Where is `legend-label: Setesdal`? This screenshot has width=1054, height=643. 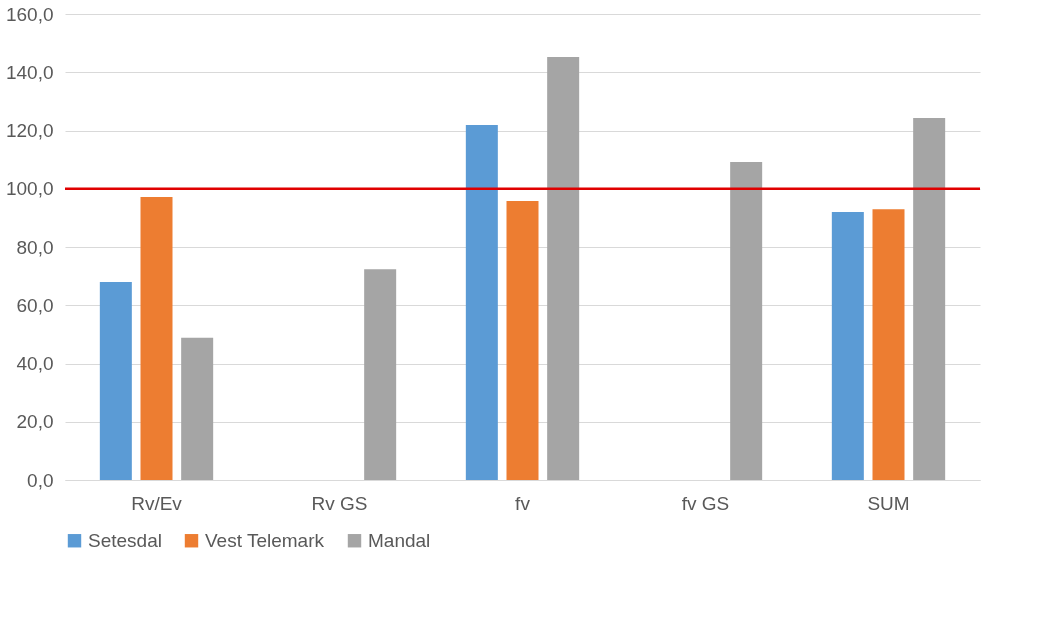 legend-label: Setesdal is located at coordinates (125, 540).